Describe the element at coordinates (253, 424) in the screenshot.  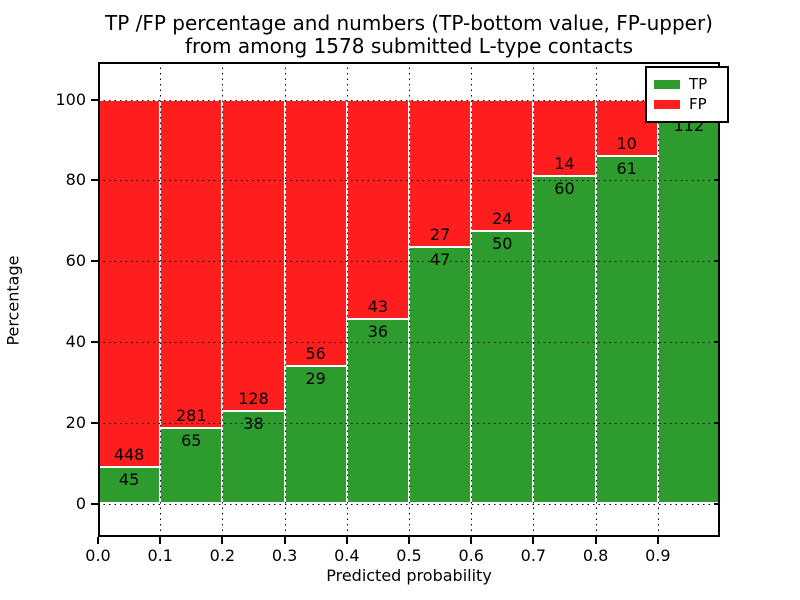
I see `tp-count-label: 38` at that location.